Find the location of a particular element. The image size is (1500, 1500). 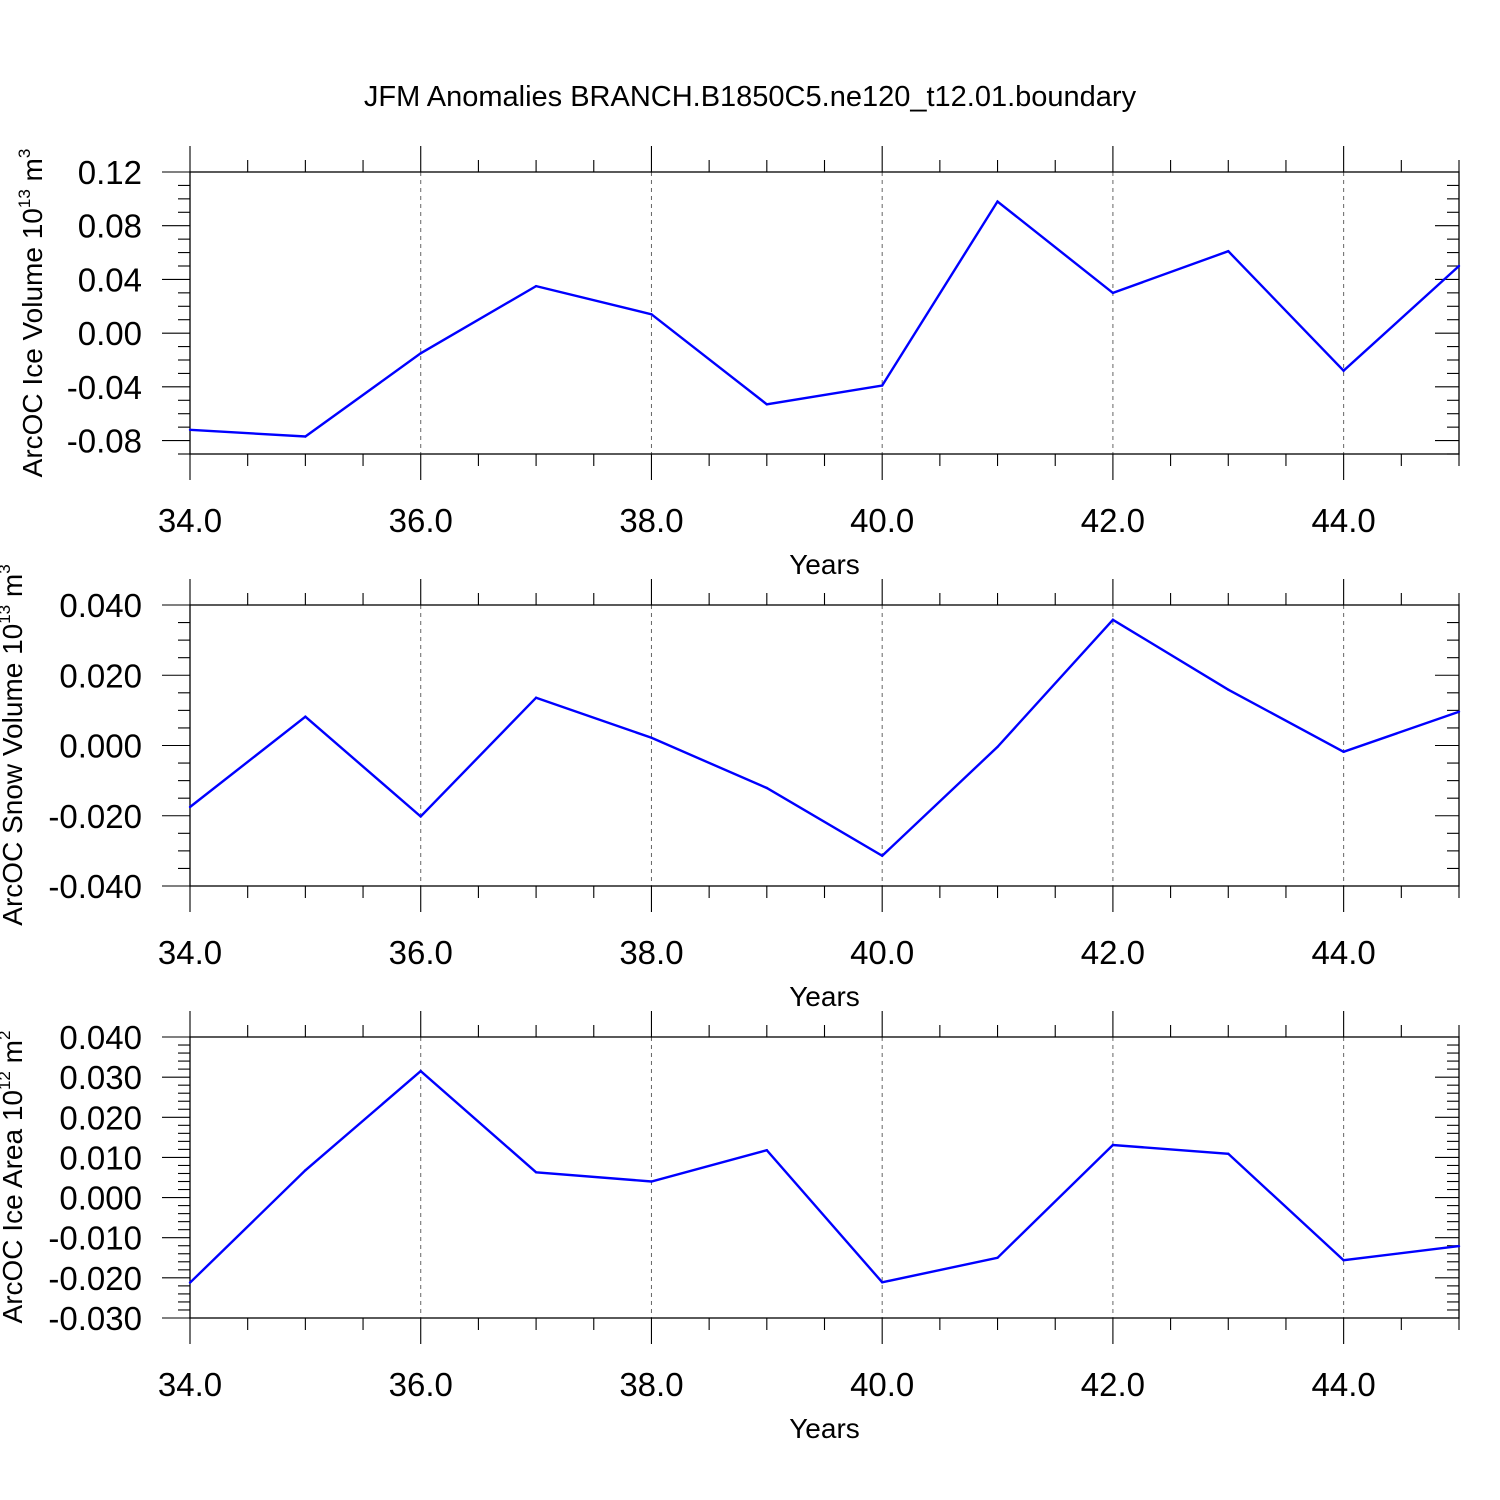

y-axis-label-part: 2 is located at coordinates (7, 1035).